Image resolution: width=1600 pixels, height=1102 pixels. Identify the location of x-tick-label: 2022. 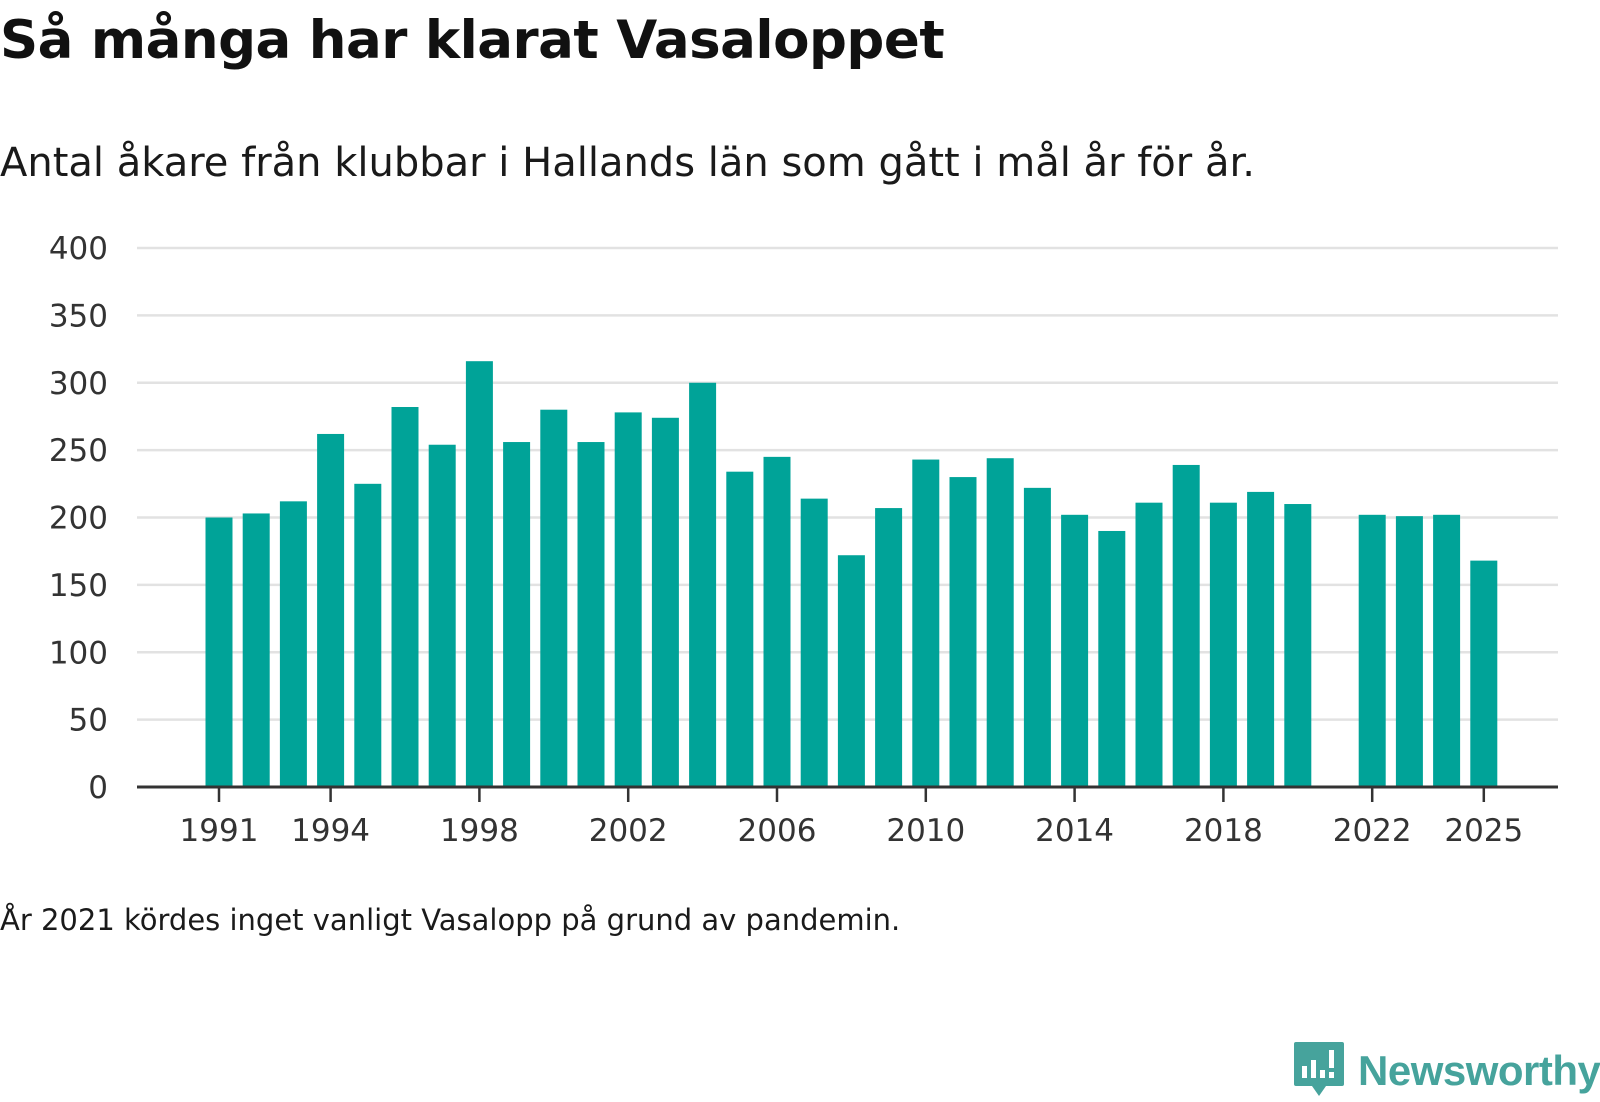
(1372, 831).